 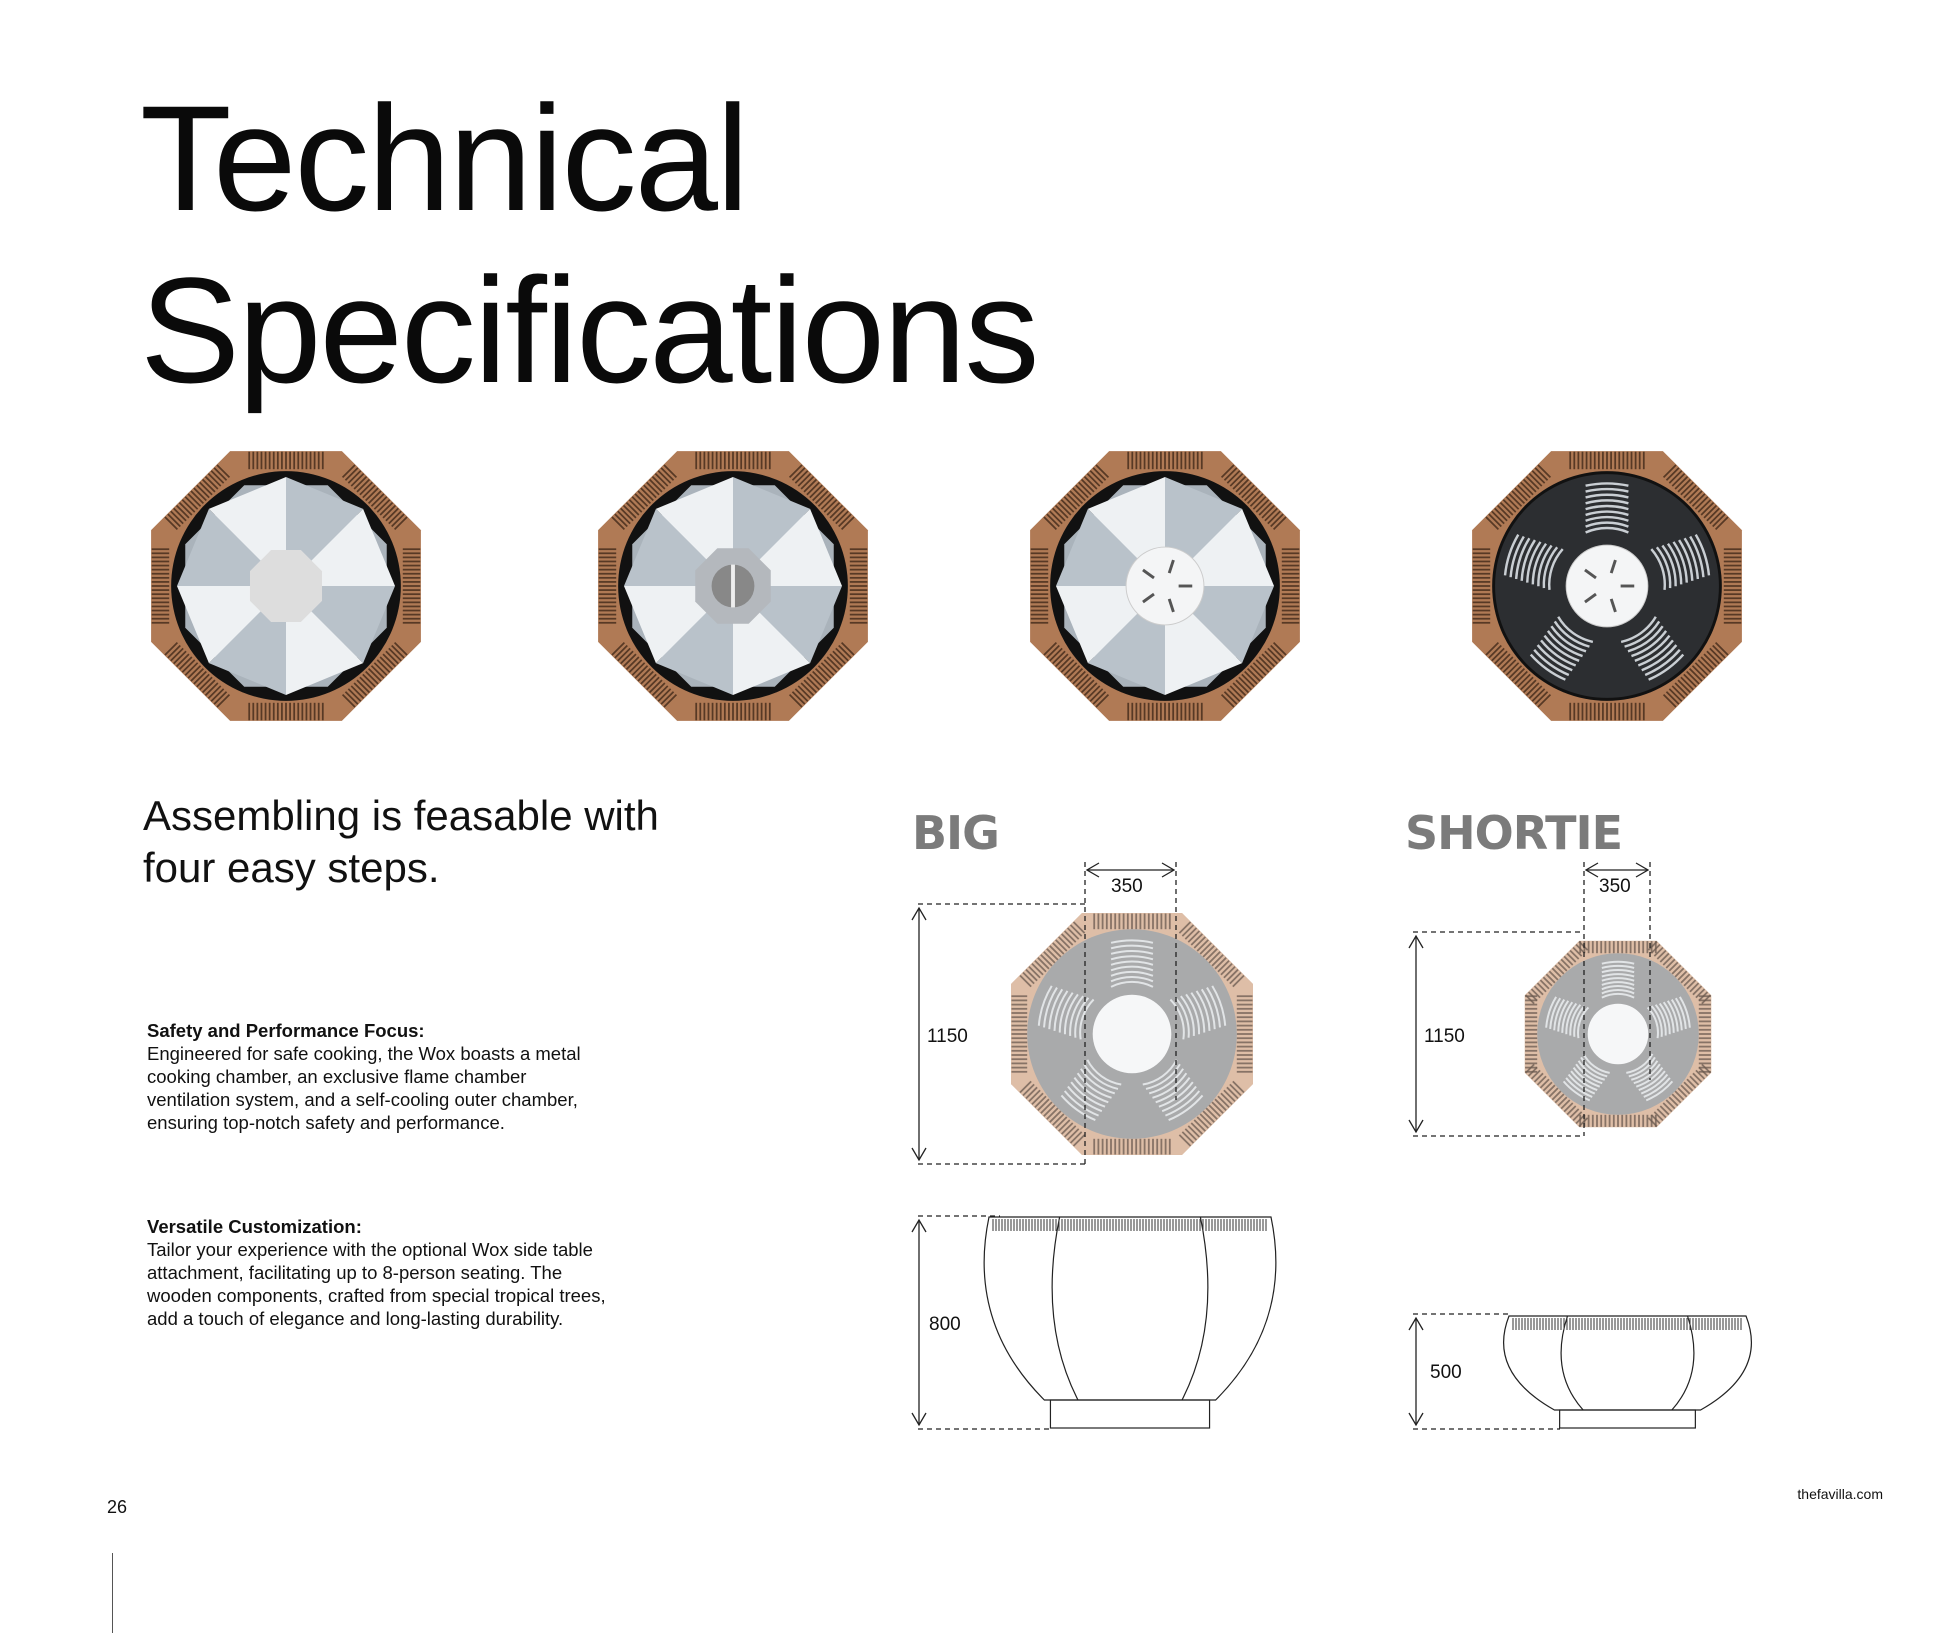 I want to click on section-heading: Safety and Performance Focus:, so click(x=286, y=1030).